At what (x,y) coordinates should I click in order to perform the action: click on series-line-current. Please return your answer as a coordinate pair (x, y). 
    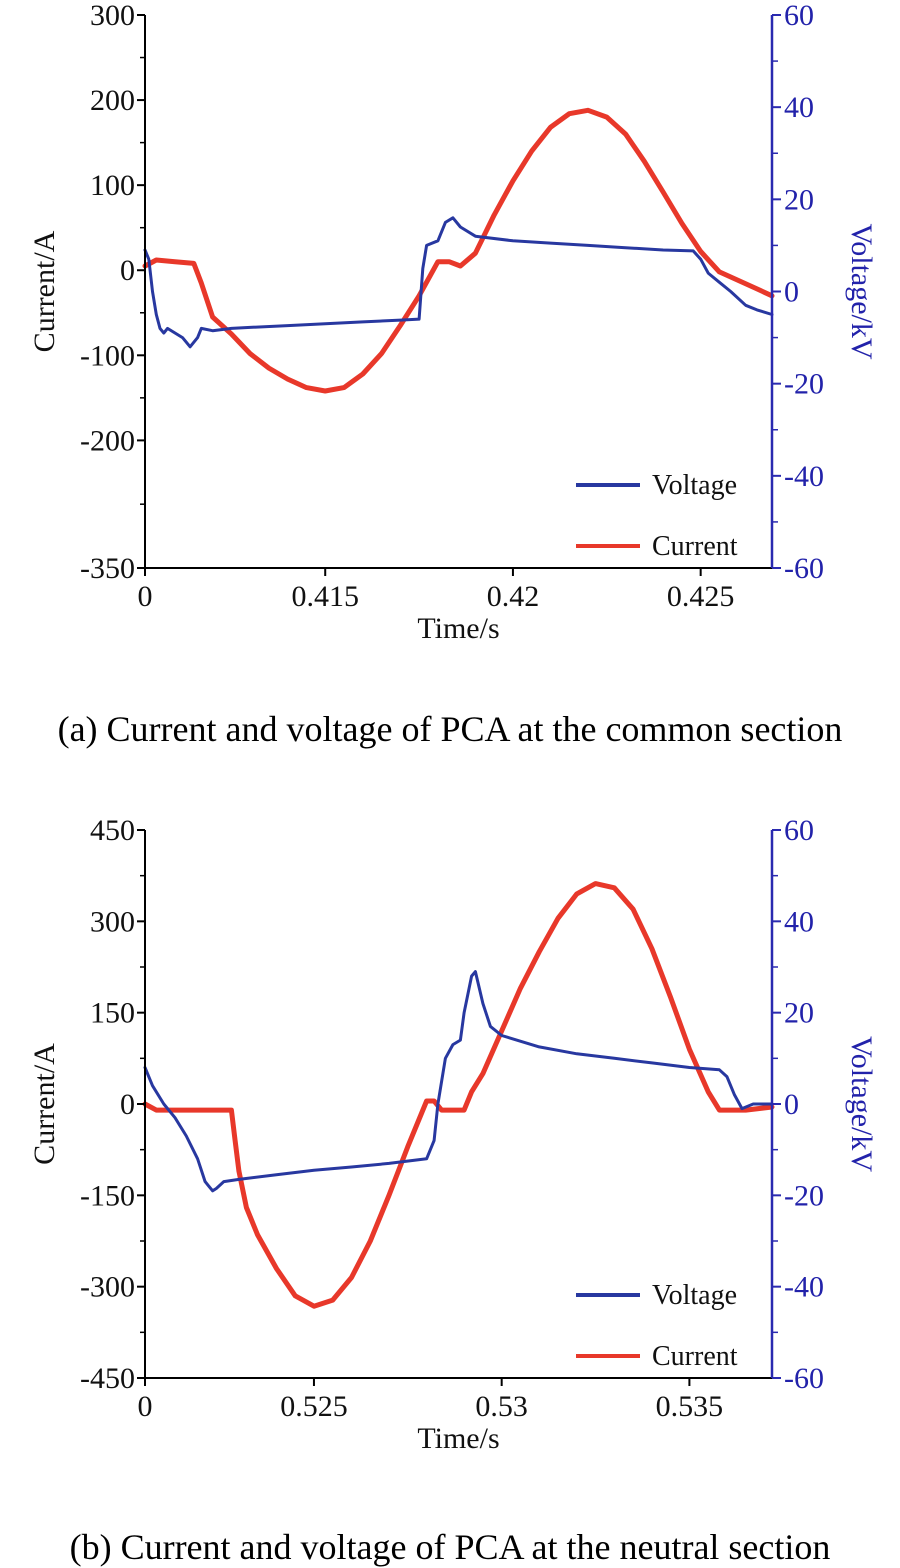
    Looking at the image, I should click on (458, 250).